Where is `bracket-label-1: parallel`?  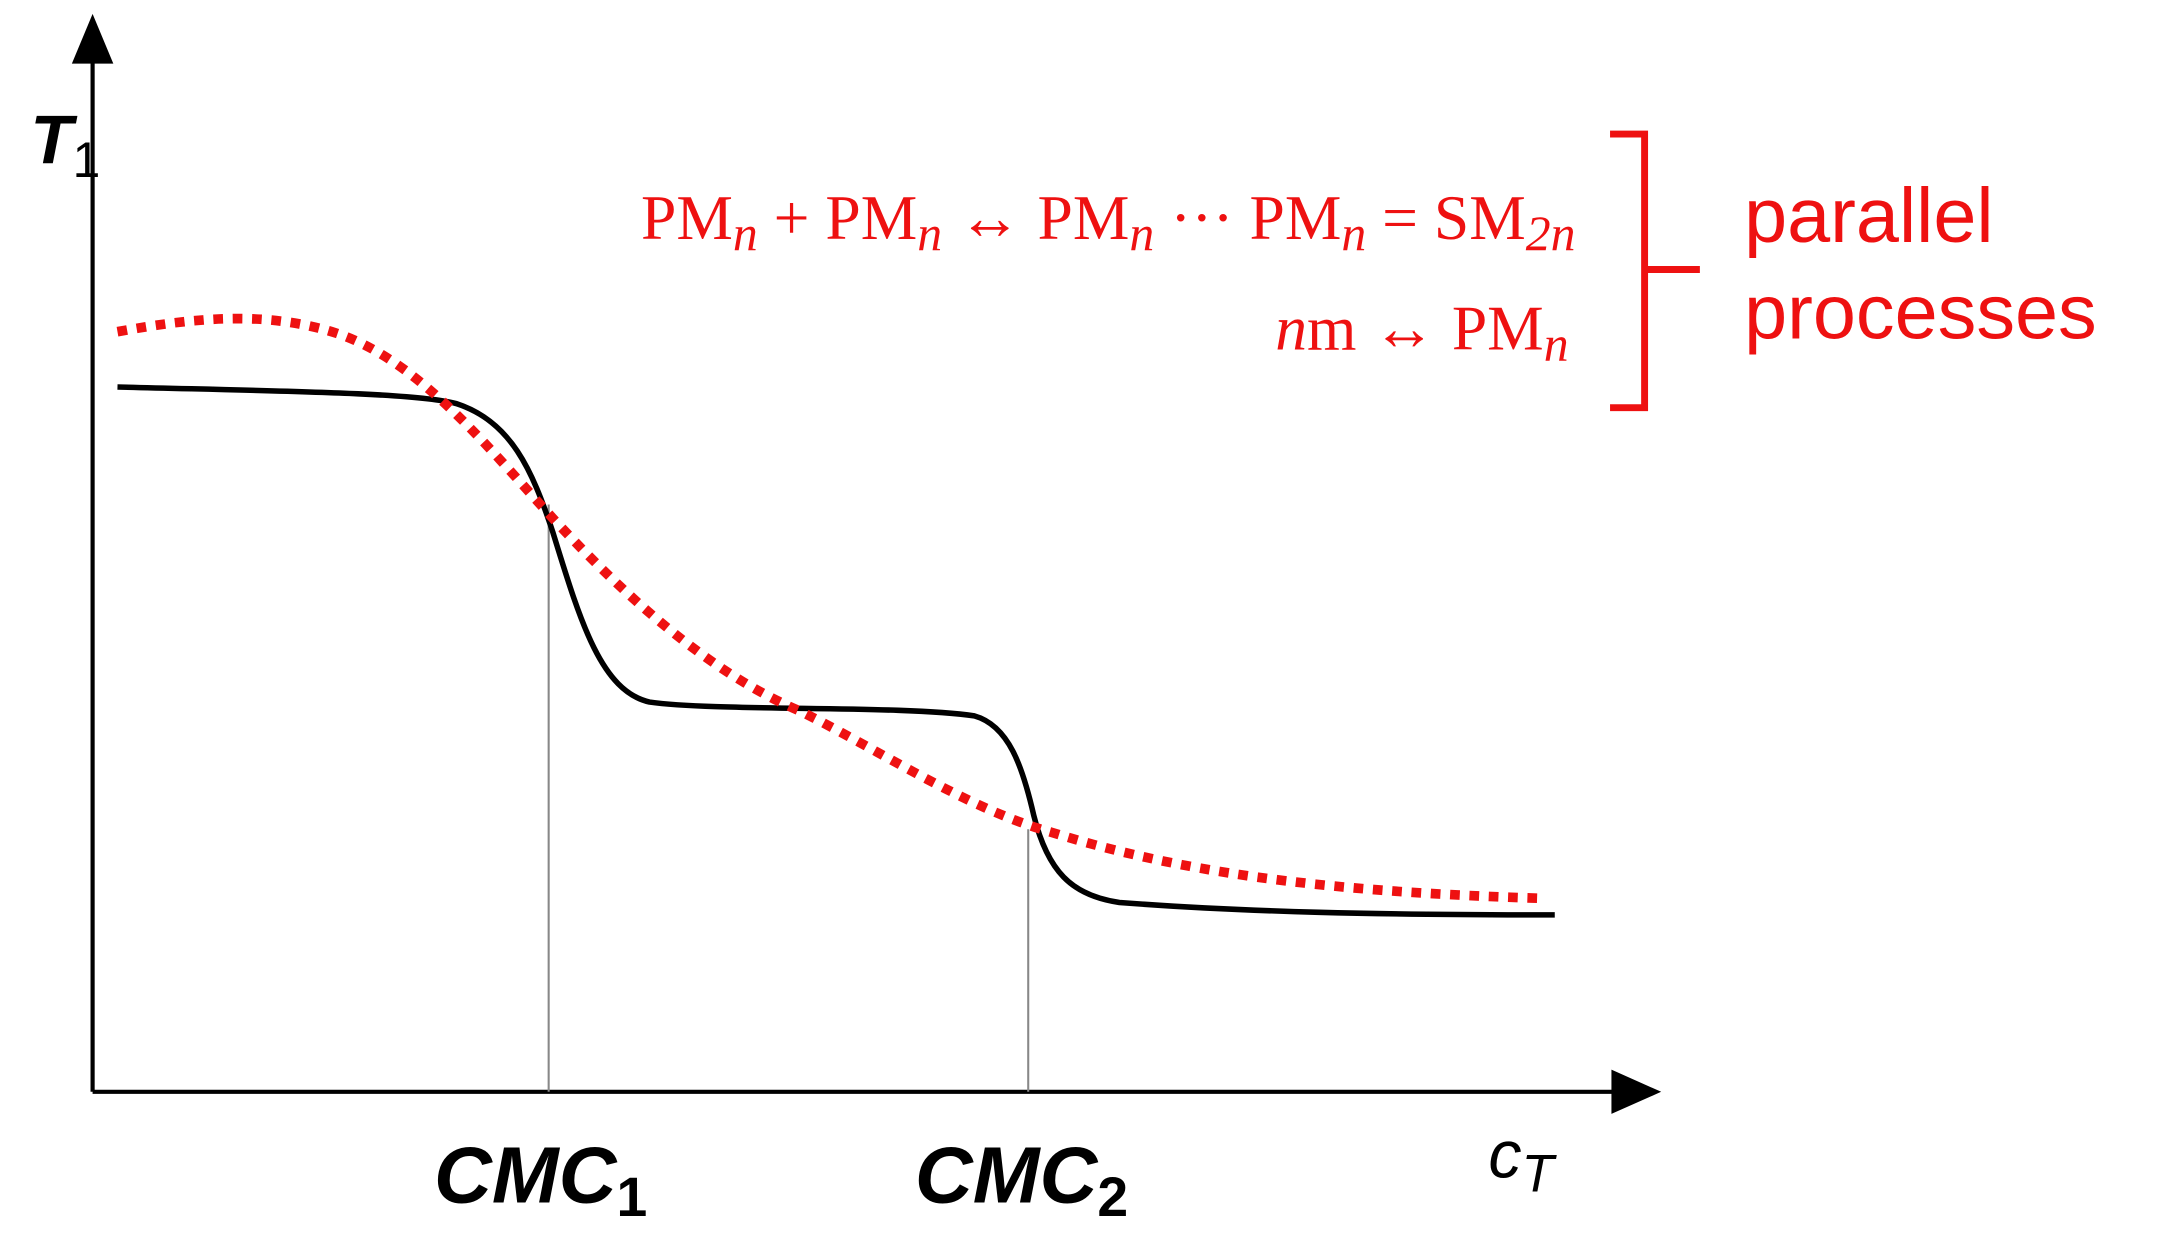
bracket-label-1: parallel is located at coordinates (1868, 216).